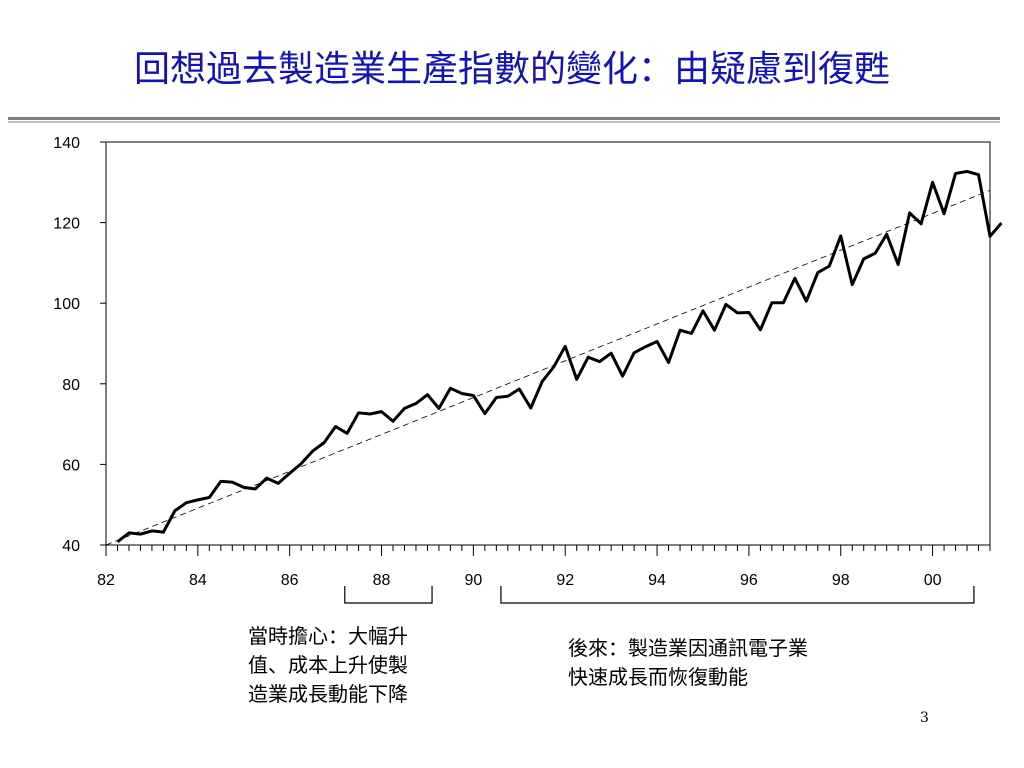  What do you see at coordinates (841, 580) in the screenshot?
I see `x-tick-label: 98` at bounding box center [841, 580].